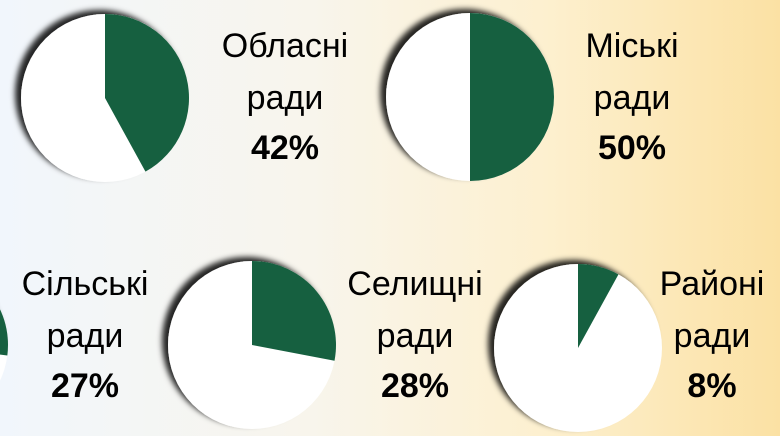 Image resolution: width=780 pixels, height=436 pixels. What do you see at coordinates (85, 386) in the screenshot?
I see `value-label: 27%` at bounding box center [85, 386].